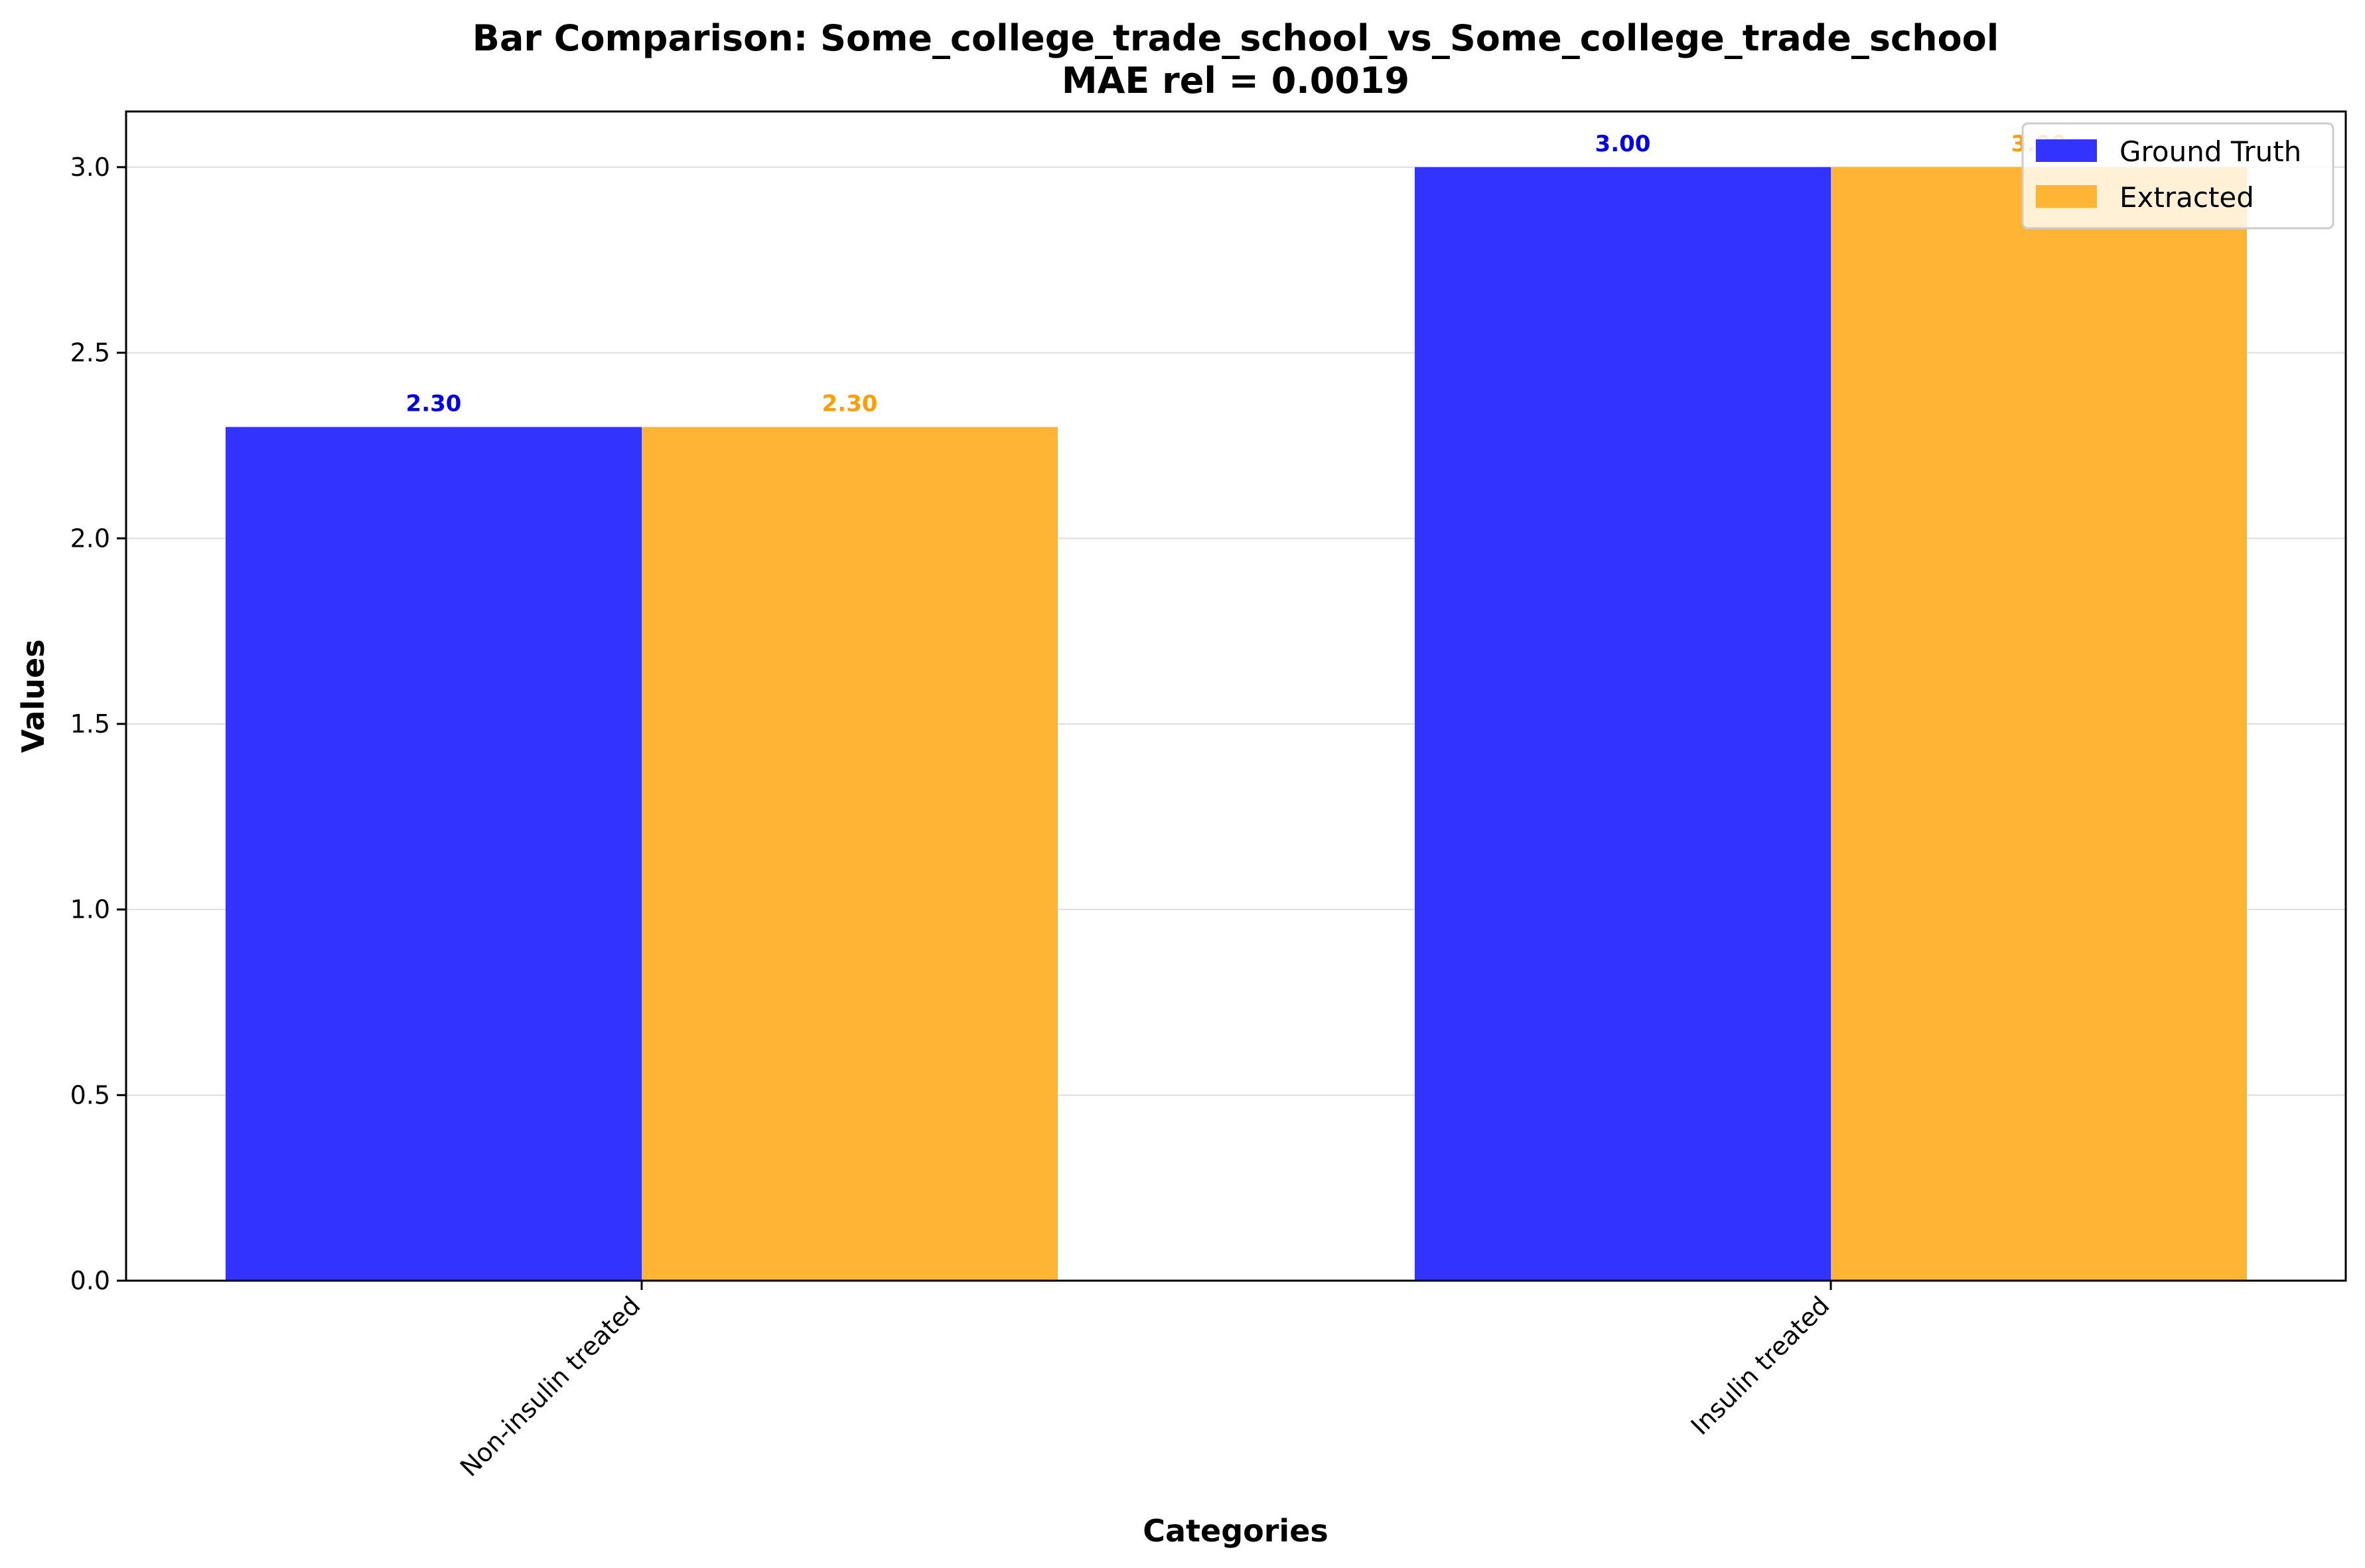 The height and width of the screenshot is (1568, 2365). I want to click on y-tick-label: 3.0, so click(90, 167).